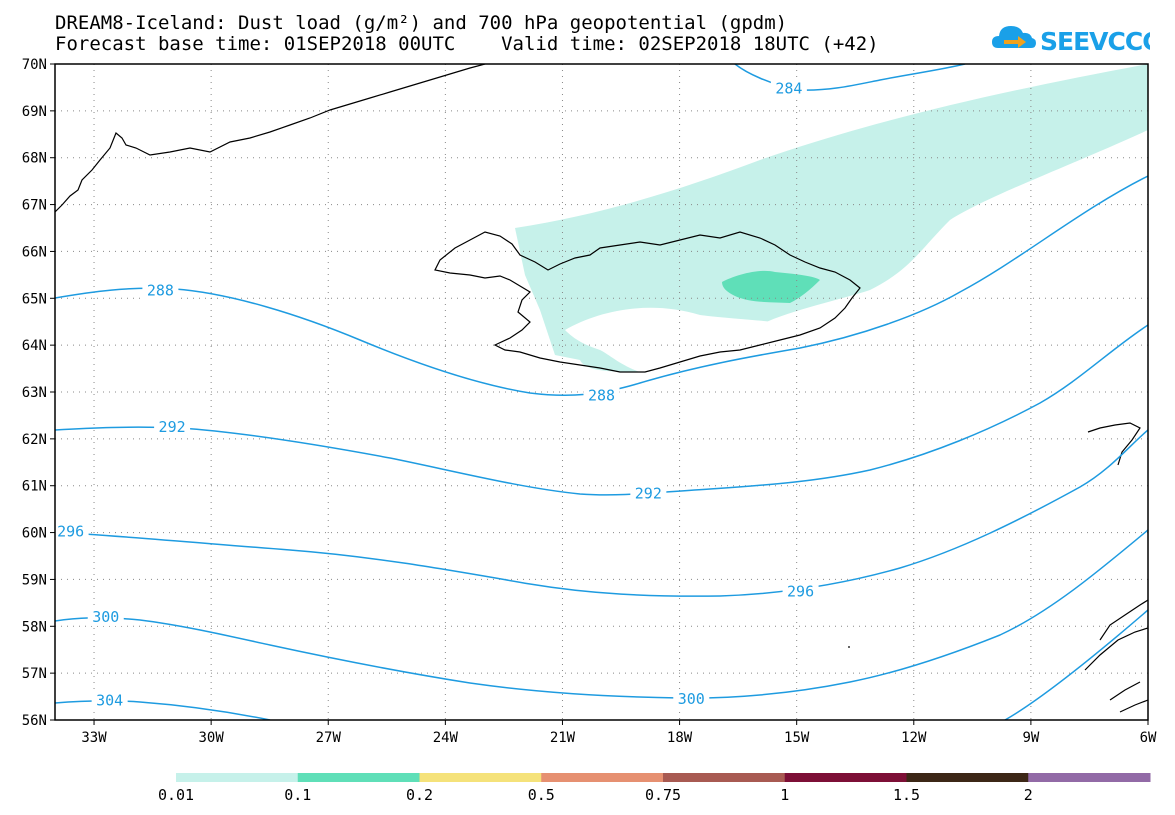  I want to click on dust-patch-medium, so click(771, 286).